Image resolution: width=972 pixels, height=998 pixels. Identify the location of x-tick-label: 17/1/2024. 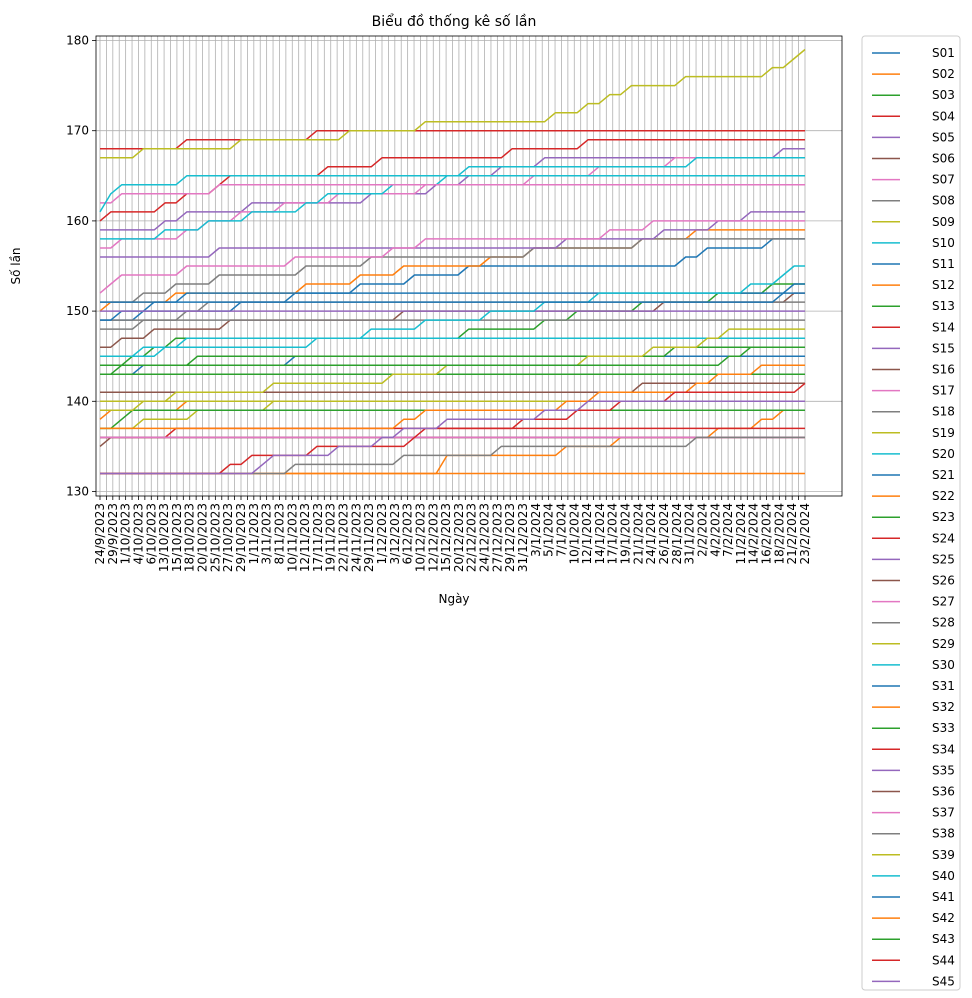
(613, 534).